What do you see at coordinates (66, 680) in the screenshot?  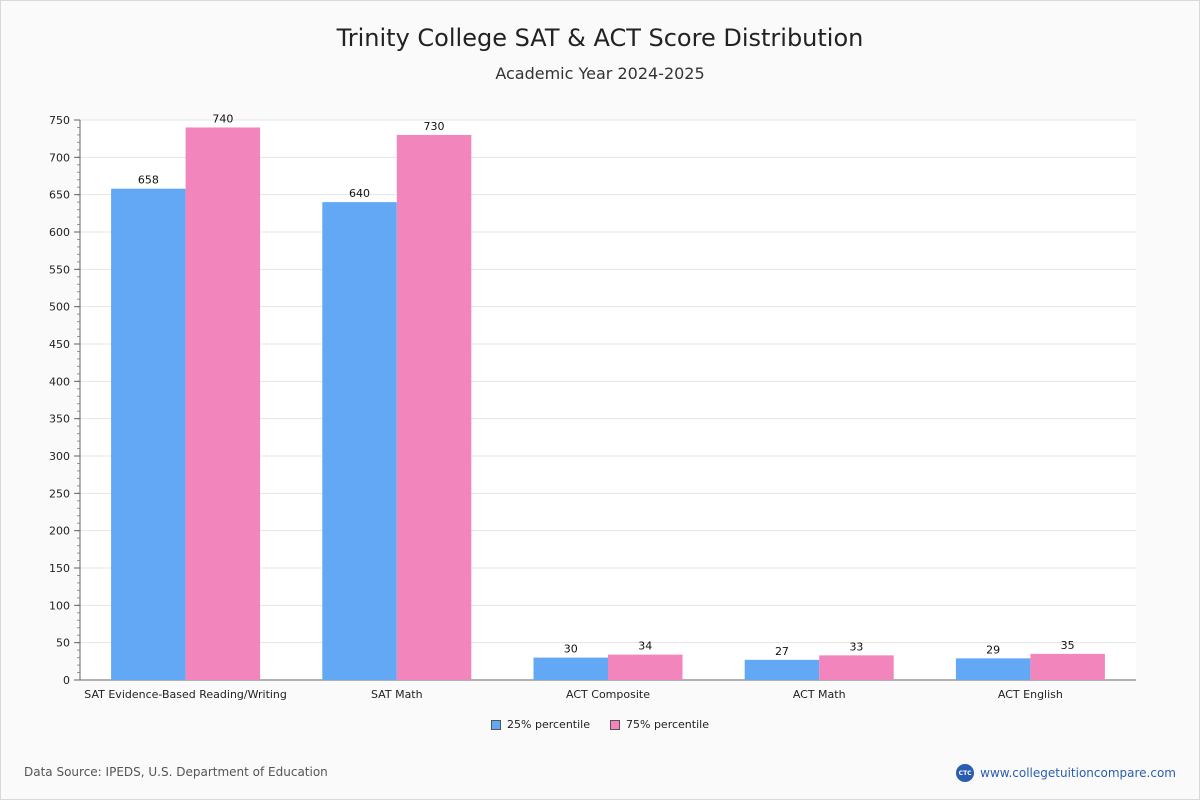 I see `y-tick-label: 0` at bounding box center [66, 680].